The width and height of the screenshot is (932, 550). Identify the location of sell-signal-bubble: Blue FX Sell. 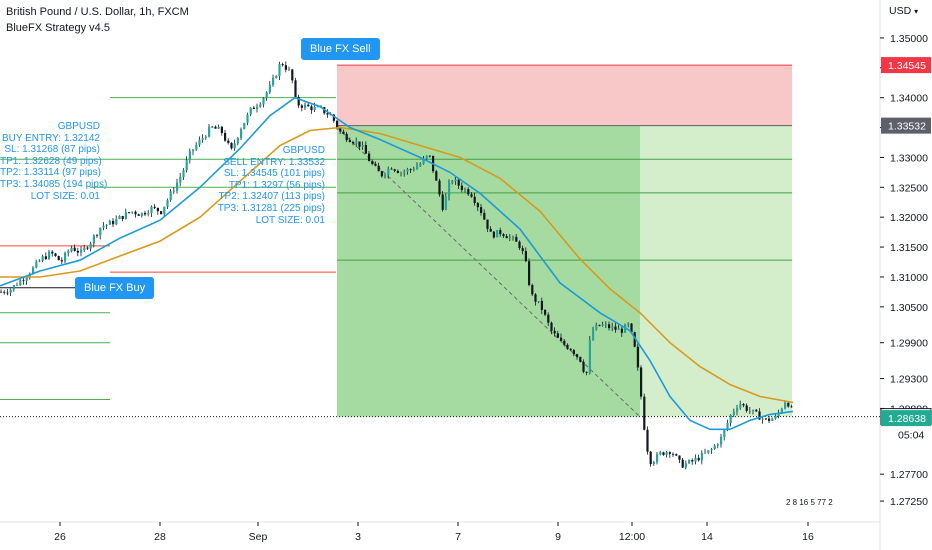
(340, 49).